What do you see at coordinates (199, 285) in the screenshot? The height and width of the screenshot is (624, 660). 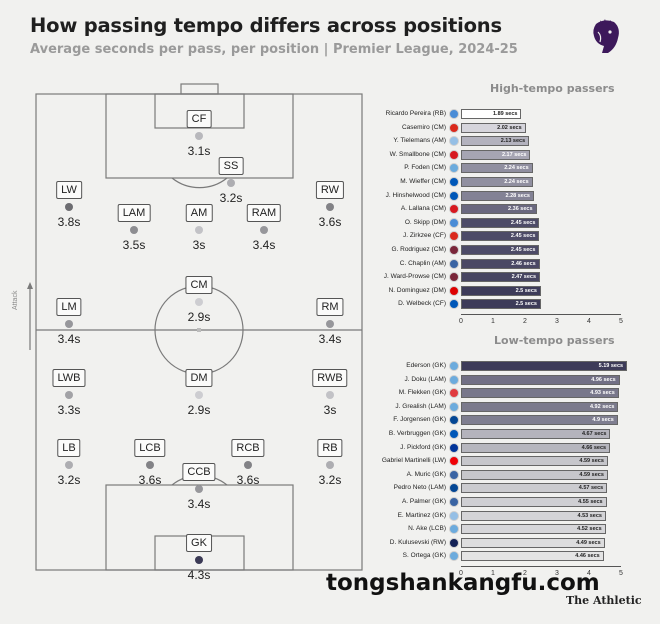 I see `position-label-cm: CM` at bounding box center [199, 285].